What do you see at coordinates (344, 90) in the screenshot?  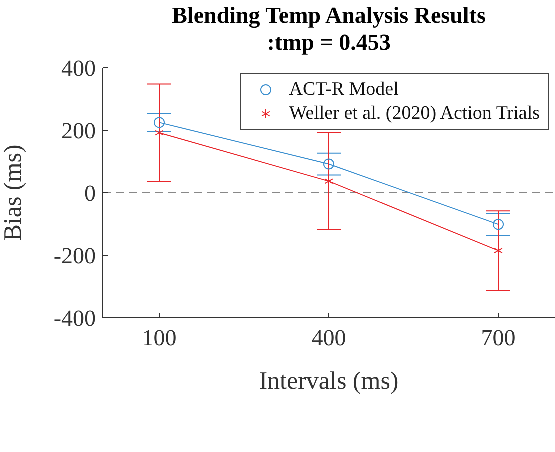 I see `legend-label: ACT-R Model` at bounding box center [344, 90].